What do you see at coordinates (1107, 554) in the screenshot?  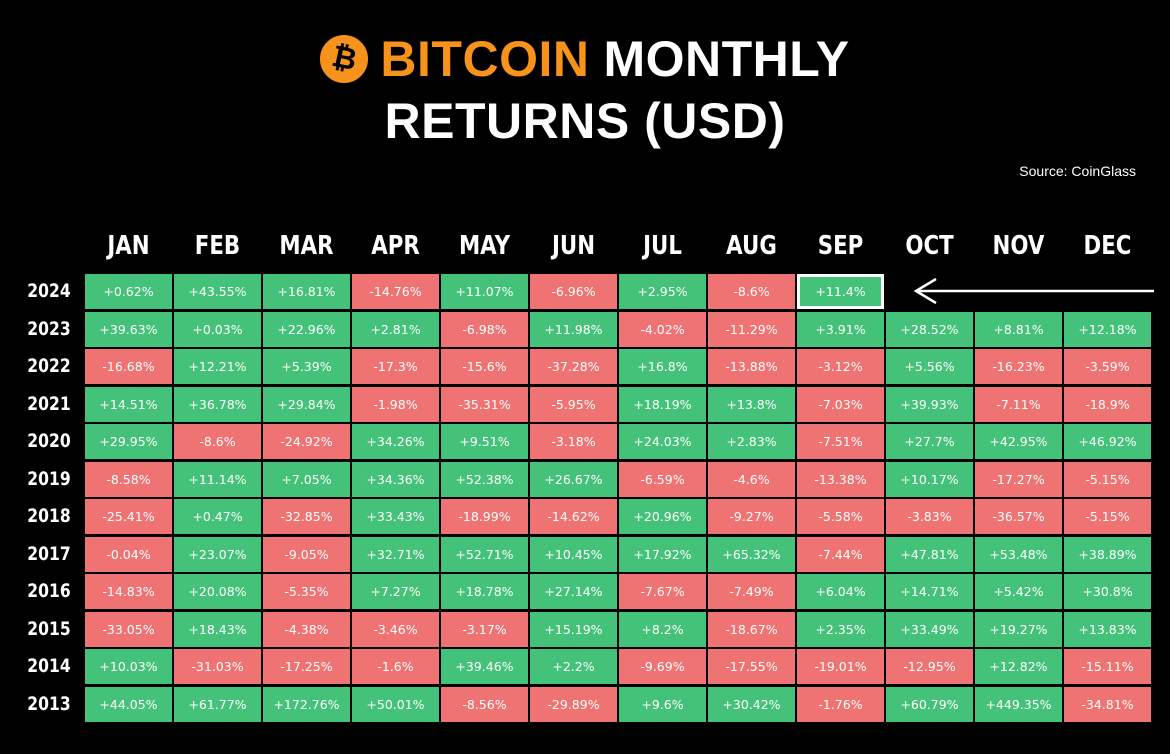 I see `return-cell-2017-dec: +38.89%` at bounding box center [1107, 554].